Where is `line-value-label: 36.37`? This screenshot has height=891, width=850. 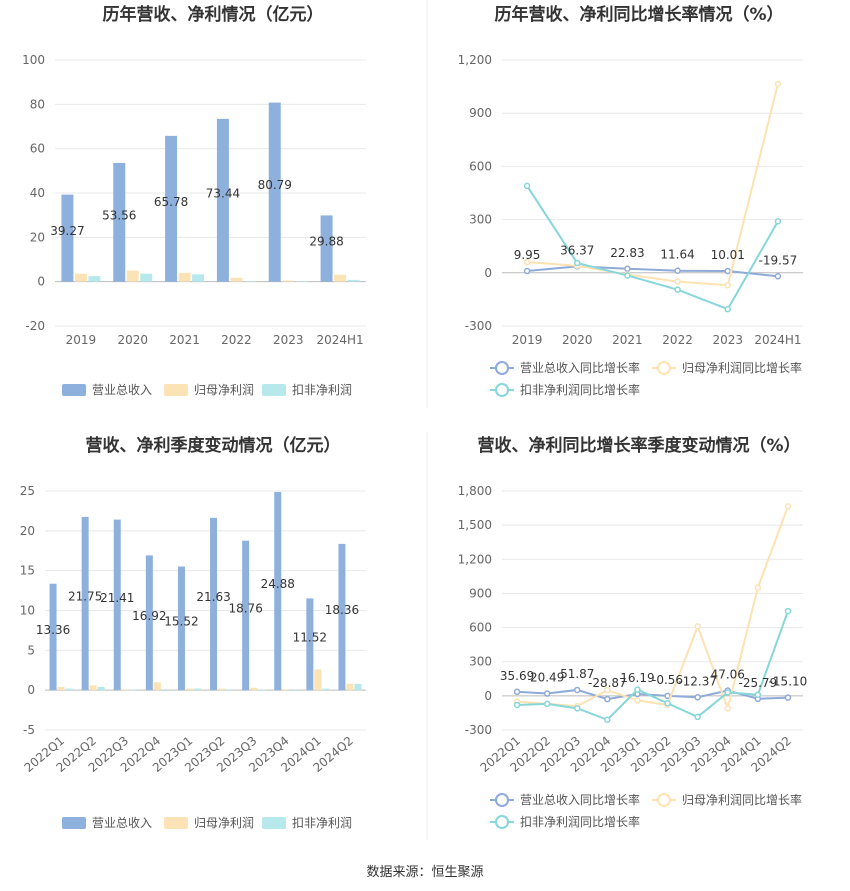 line-value-label: 36.37 is located at coordinates (577, 250).